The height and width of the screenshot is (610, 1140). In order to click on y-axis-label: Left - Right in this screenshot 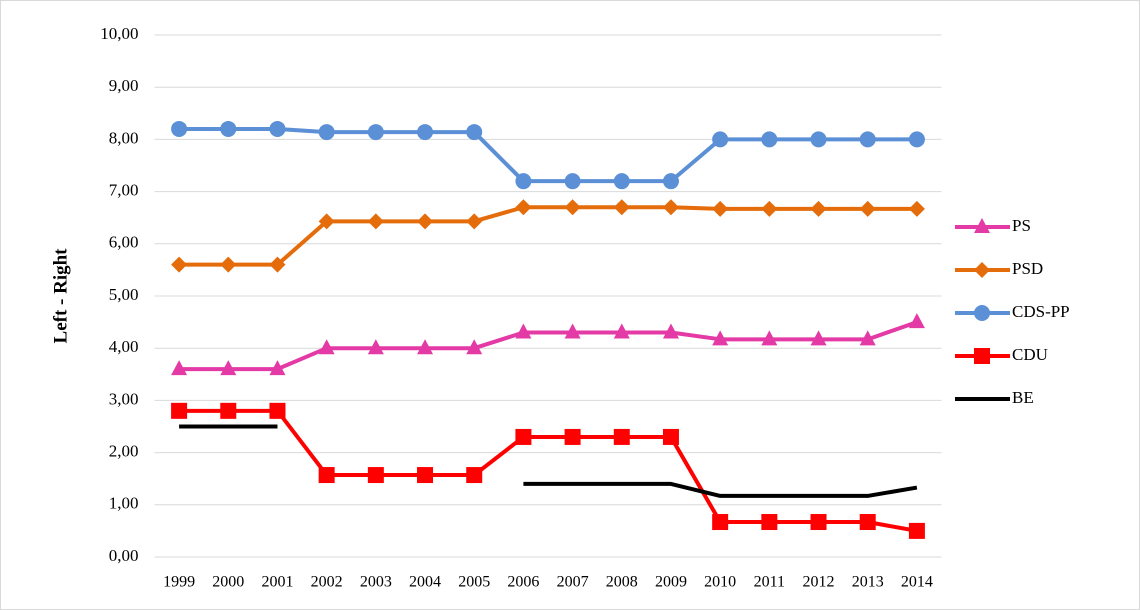, I will do `click(60, 296)`.